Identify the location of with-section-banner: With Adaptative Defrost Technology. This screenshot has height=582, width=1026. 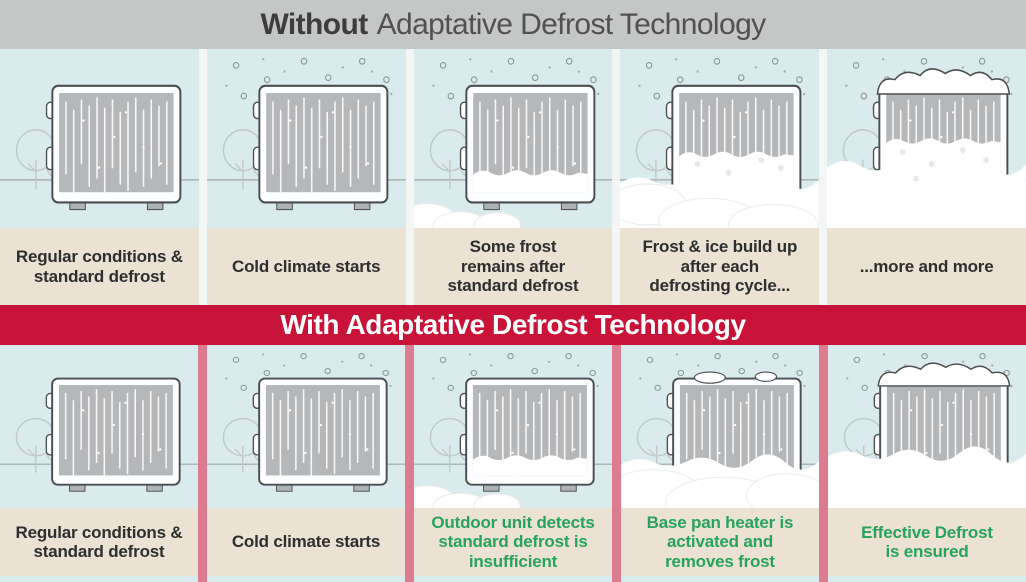
(513, 325).